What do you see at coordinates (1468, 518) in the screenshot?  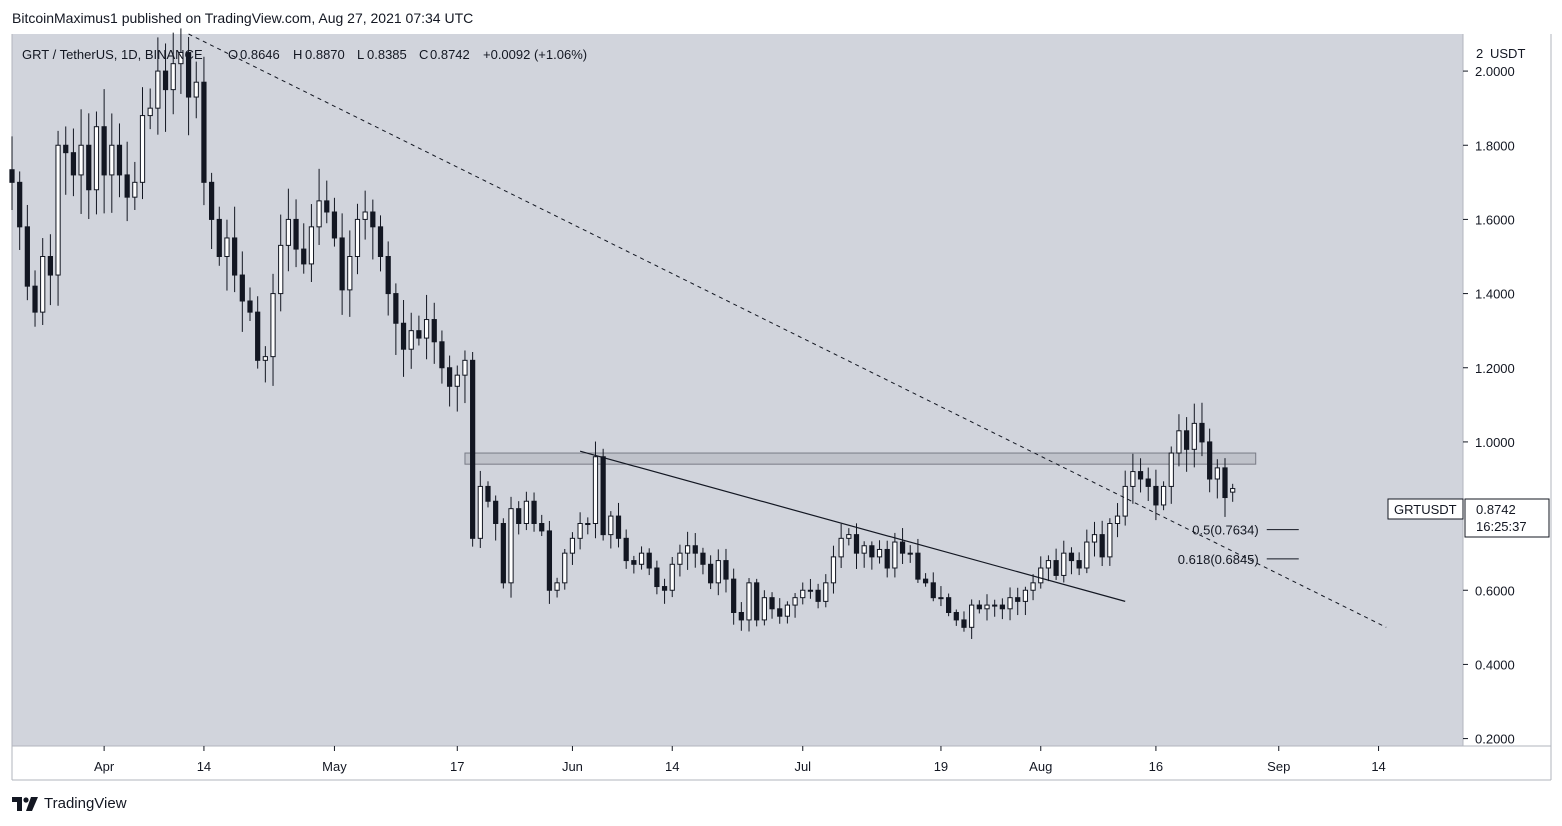 I see `price-tag: GRTUSDT 0.8742 16:25:37` at bounding box center [1468, 518].